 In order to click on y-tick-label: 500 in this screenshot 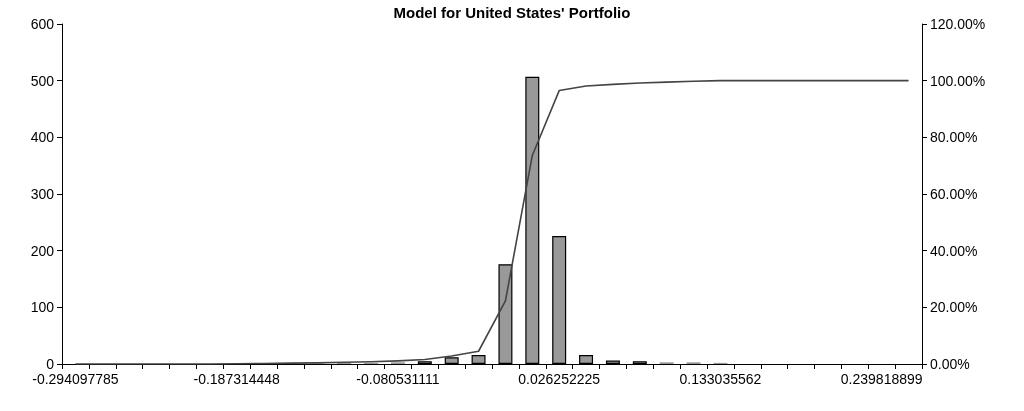, I will do `click(42, 80)`.